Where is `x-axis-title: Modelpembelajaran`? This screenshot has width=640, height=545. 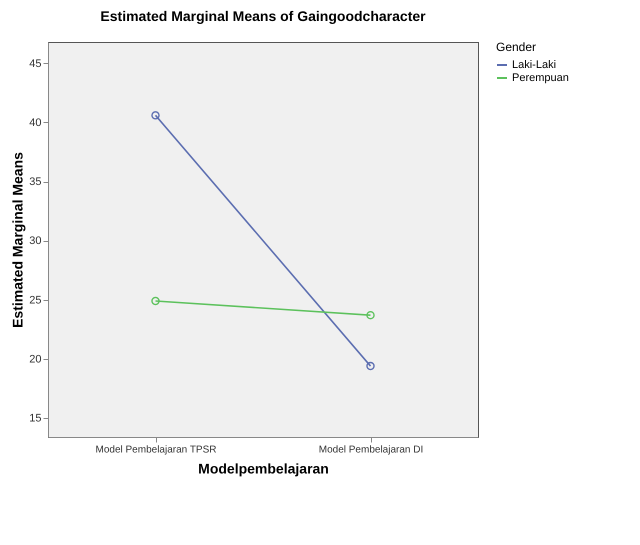 x-axis-title: Modelpembelajaran is located at coordinates (263, 468).